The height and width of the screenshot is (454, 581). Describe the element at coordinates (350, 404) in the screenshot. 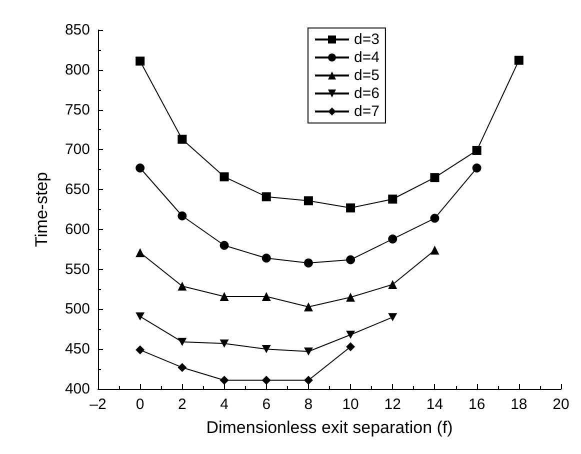

I see `x-tick-label: 10` at that location.